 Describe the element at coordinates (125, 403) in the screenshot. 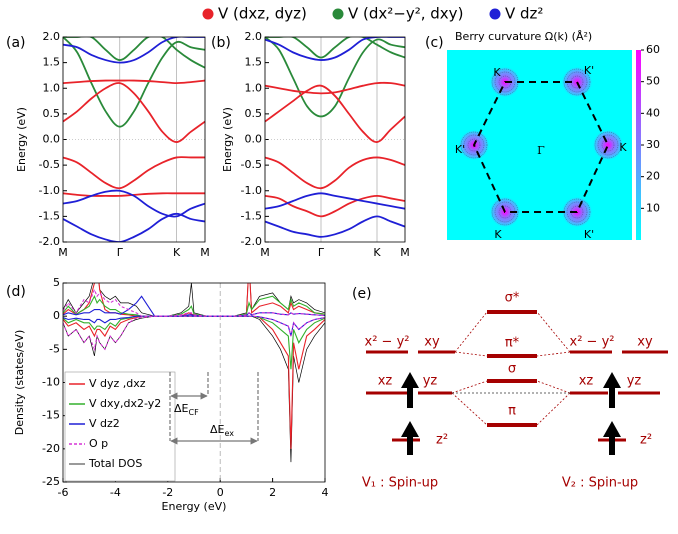

I see `legend-label: V dxy,dx2-y2` at that location.